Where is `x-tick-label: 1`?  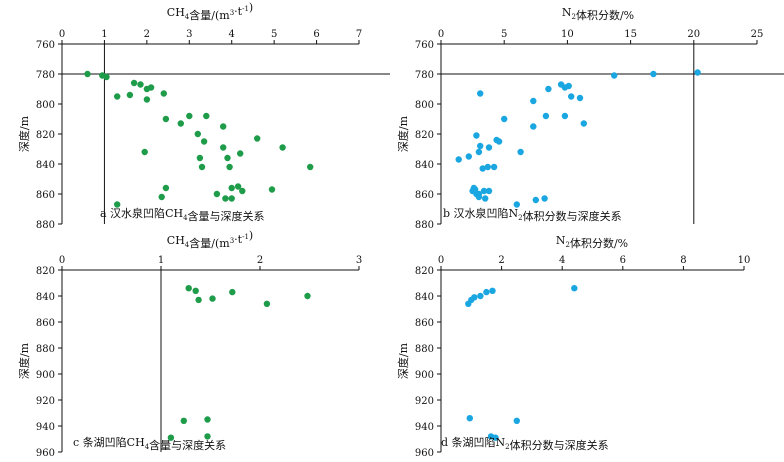
x-tick-label: 1 is located at coordinates (104, 34).